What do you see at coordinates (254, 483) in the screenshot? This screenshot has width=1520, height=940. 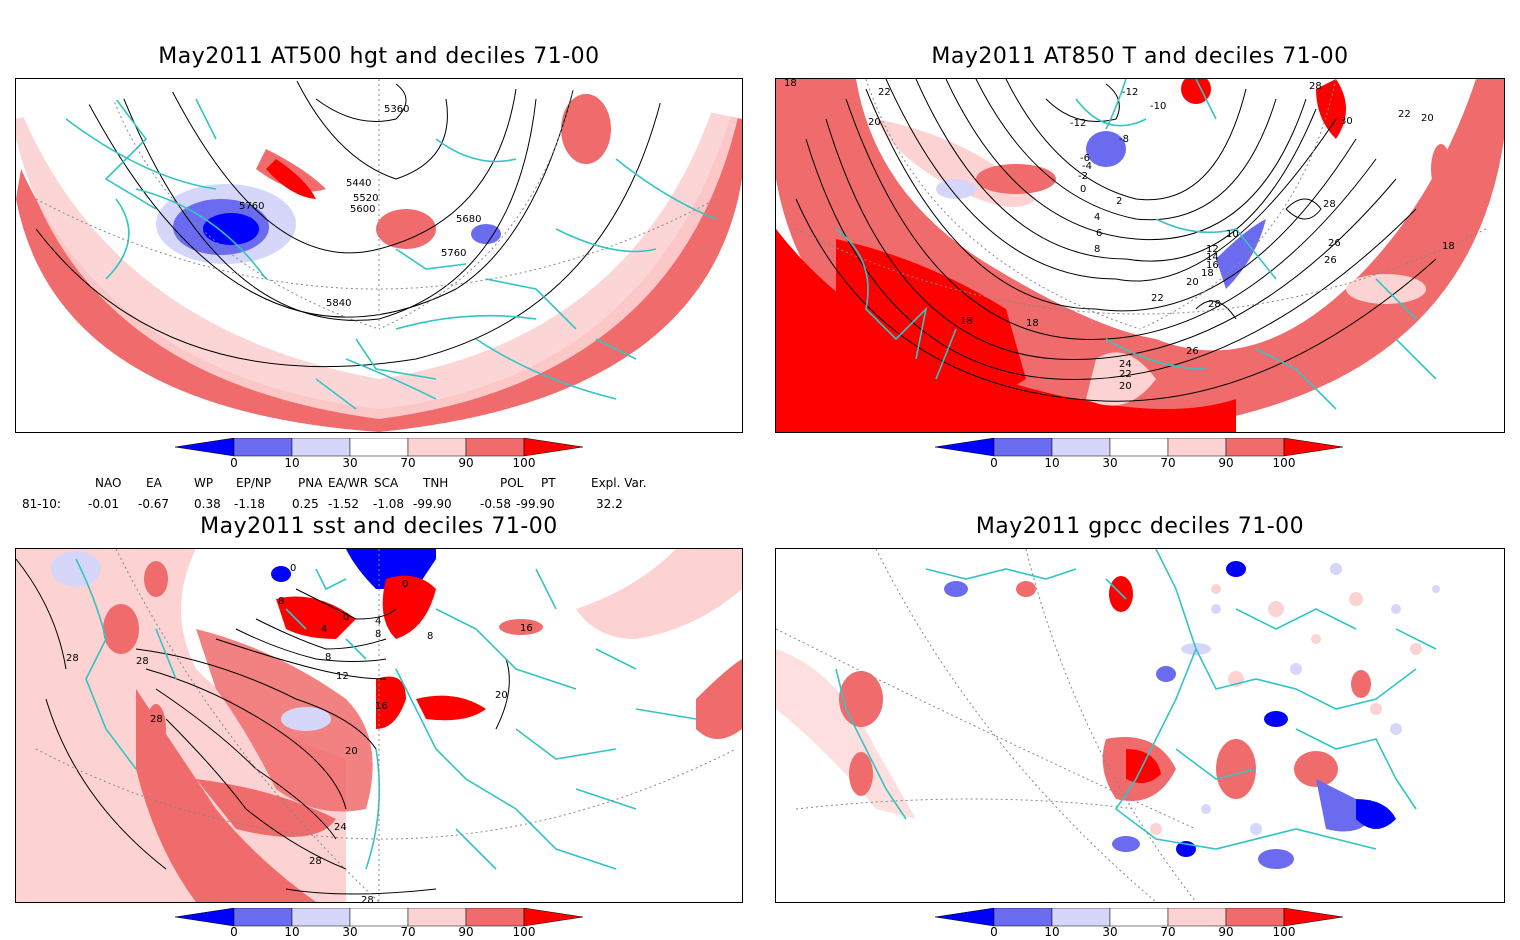 I see `tc-header: EP/NP` at bounding box center [254, 483].